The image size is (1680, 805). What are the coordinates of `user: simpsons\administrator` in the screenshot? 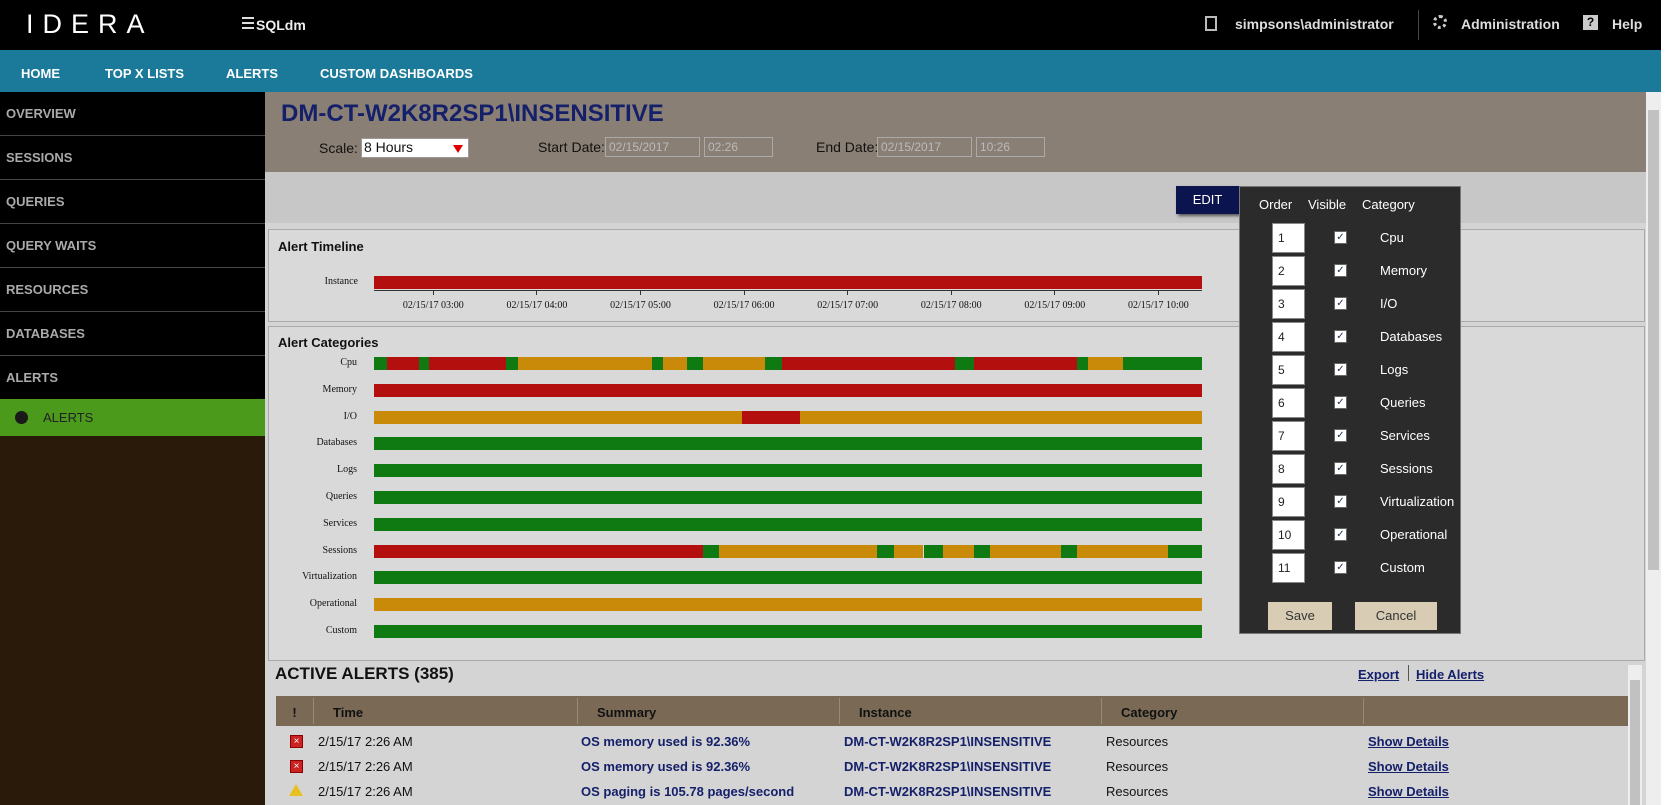 It's located at (1314, 24).